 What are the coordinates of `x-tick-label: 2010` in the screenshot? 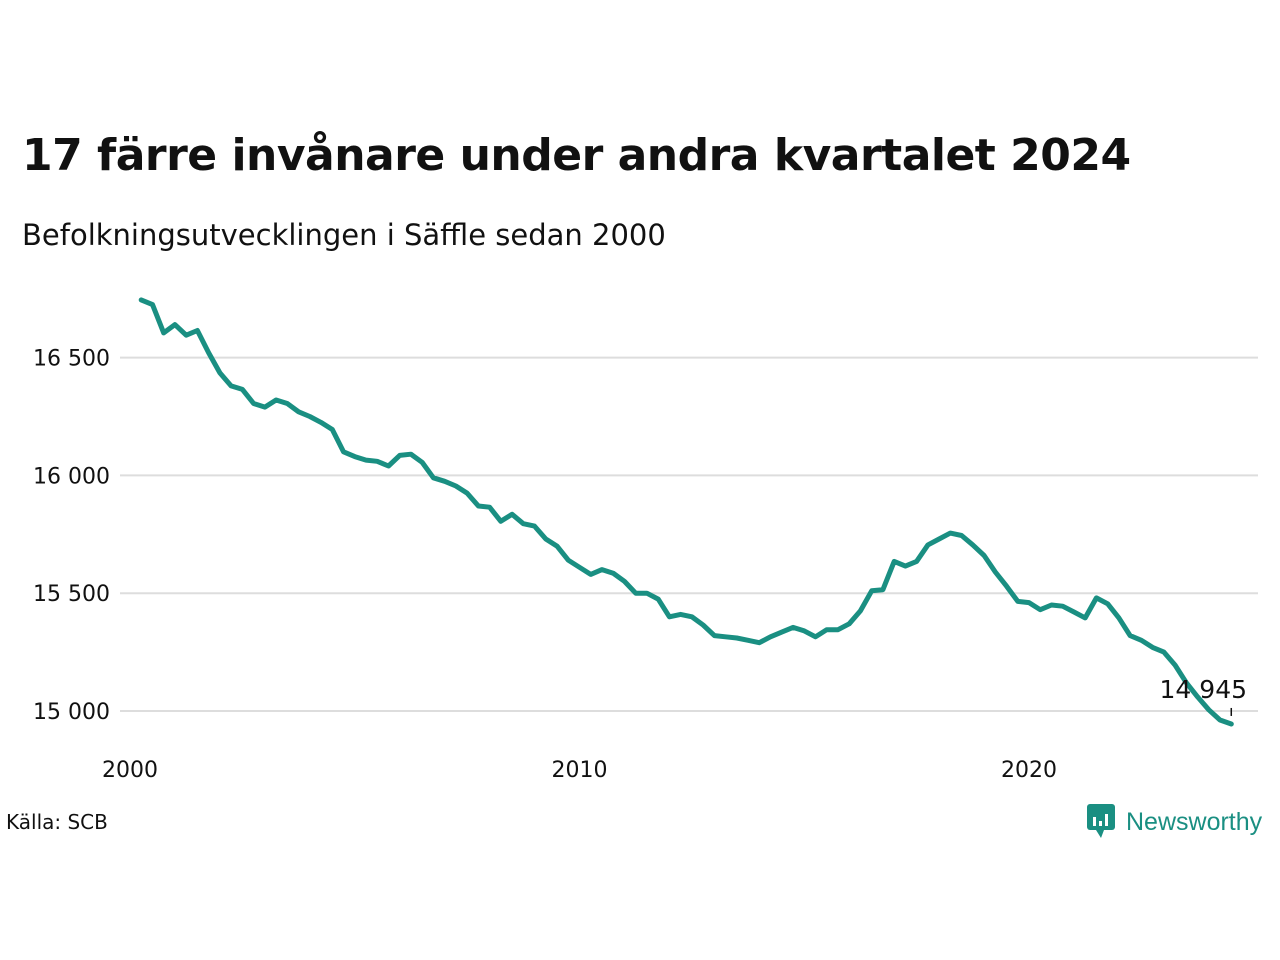 It's located at (580, 770).